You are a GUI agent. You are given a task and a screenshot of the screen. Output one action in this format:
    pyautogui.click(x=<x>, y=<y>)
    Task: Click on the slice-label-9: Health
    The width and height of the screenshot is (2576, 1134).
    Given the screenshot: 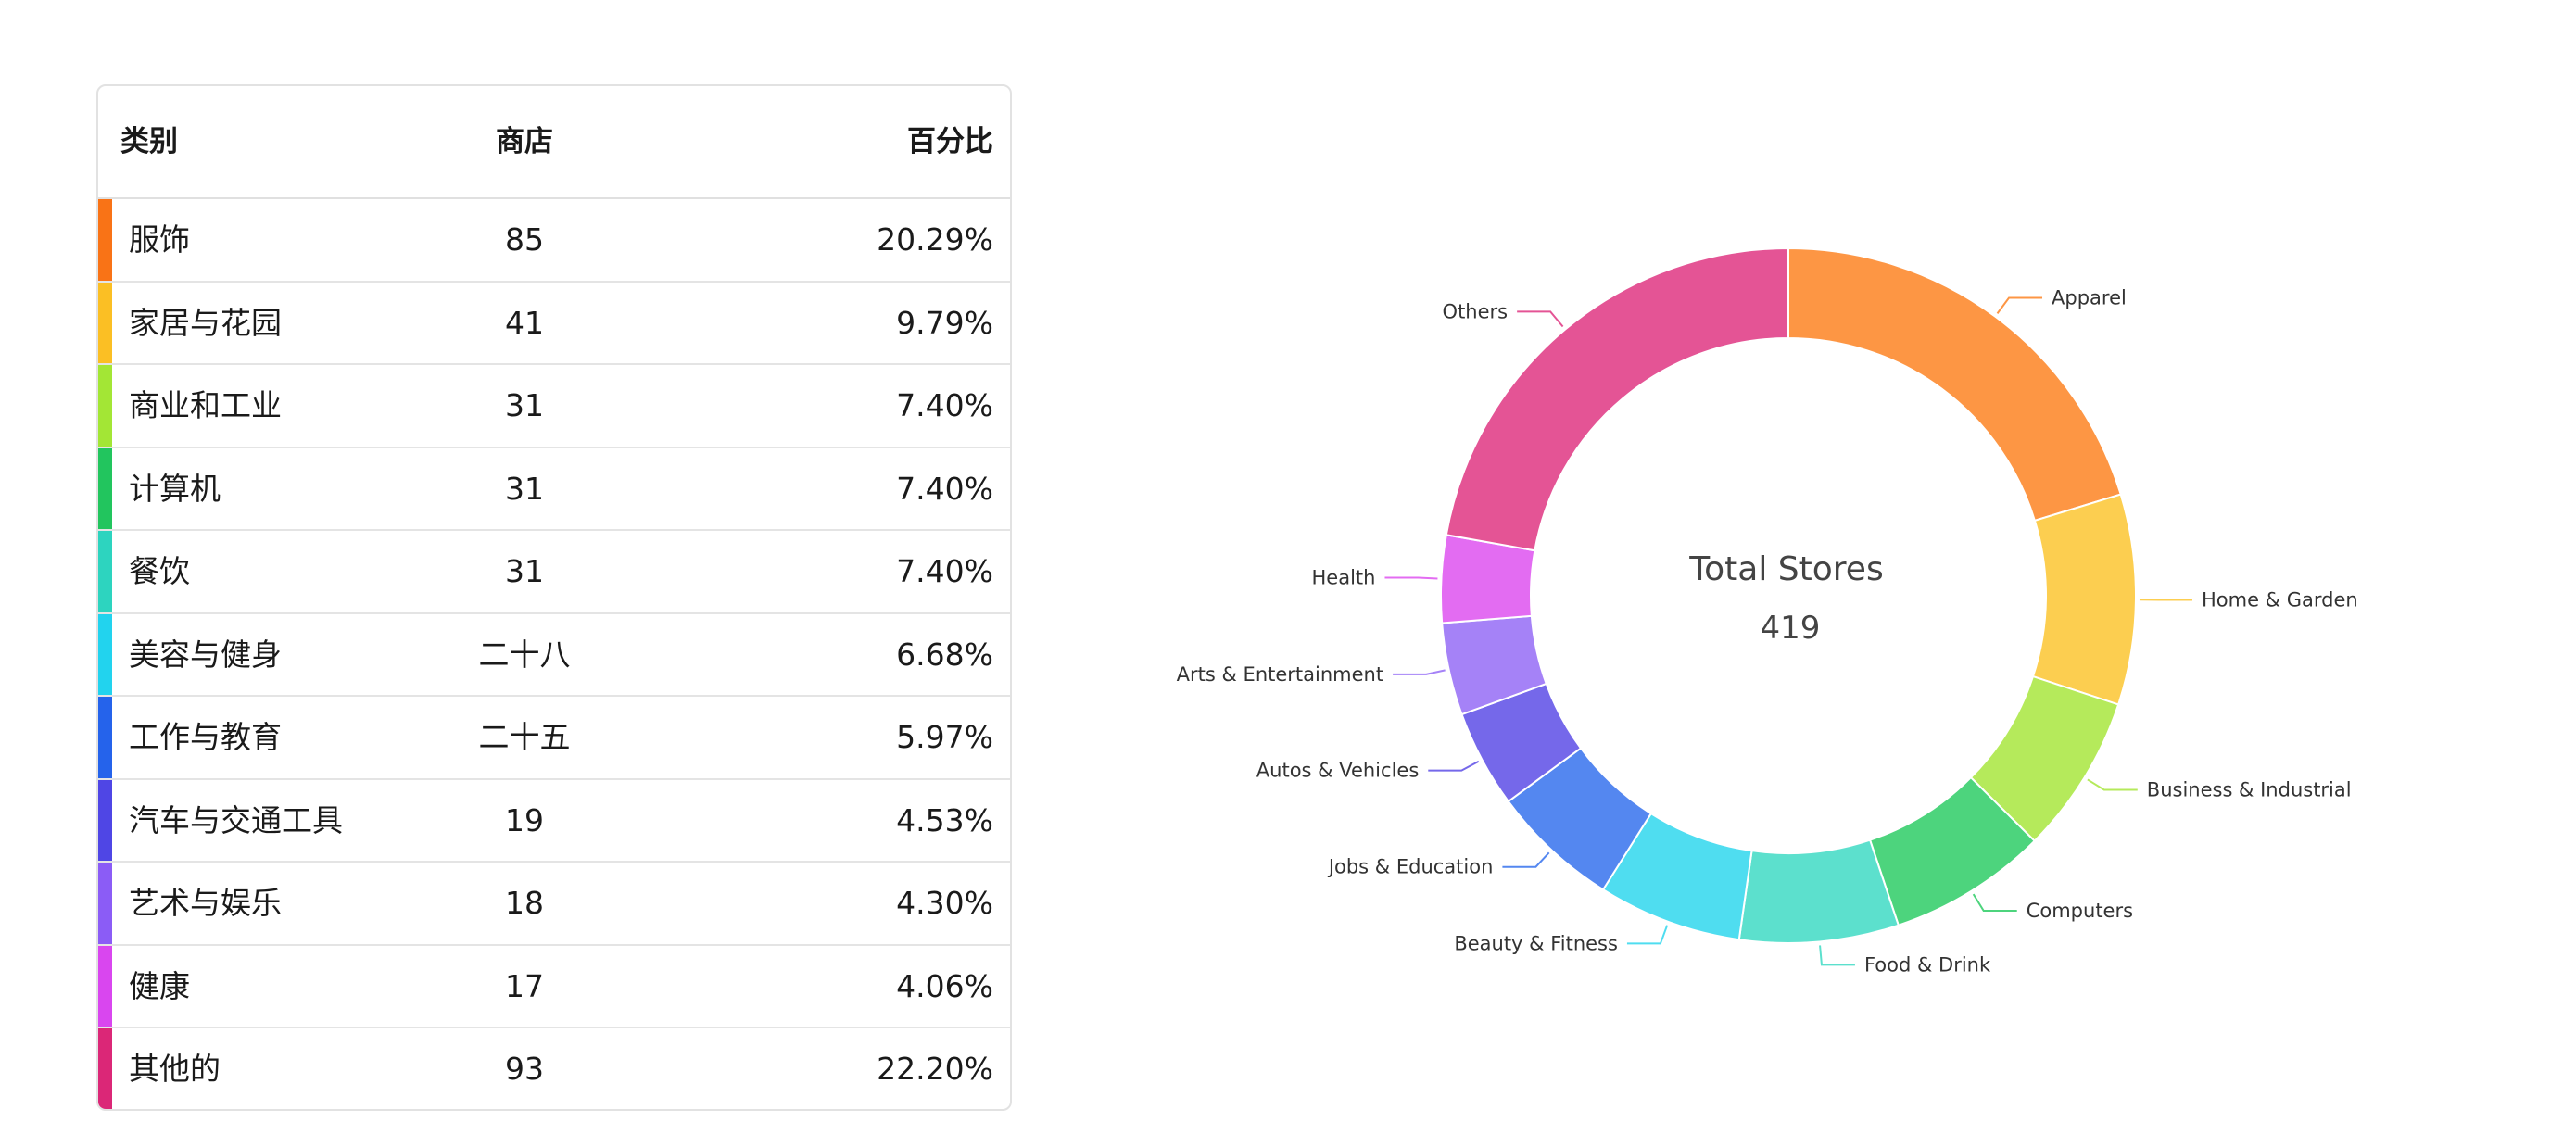 What is the action you would take?
    pyautogui.click(x=1344, y=578)
    